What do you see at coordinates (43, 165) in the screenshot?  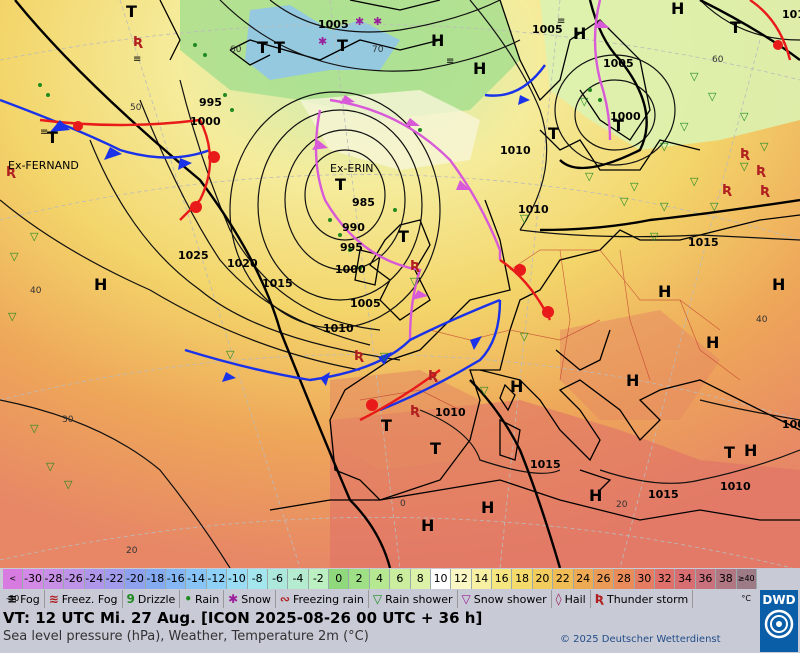 I see `storm-name-label: Ex-FERNAND` at bounding box center [43, 165].